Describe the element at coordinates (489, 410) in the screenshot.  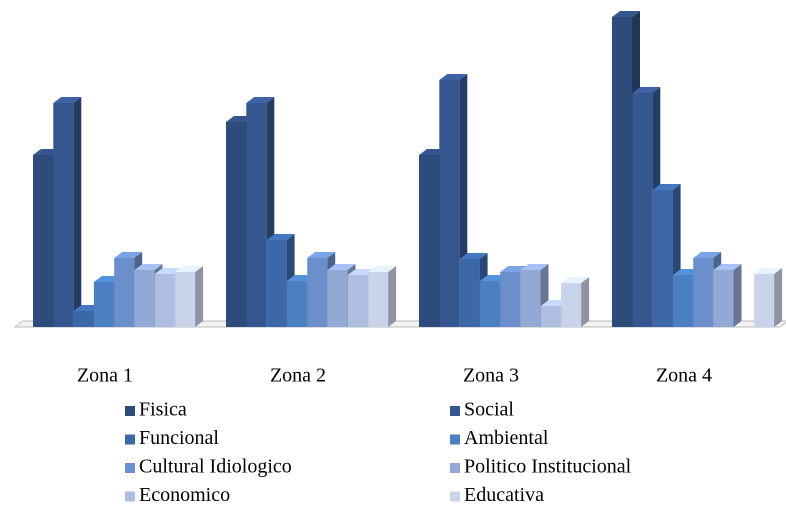
I see `legend-label: Social` at that location.